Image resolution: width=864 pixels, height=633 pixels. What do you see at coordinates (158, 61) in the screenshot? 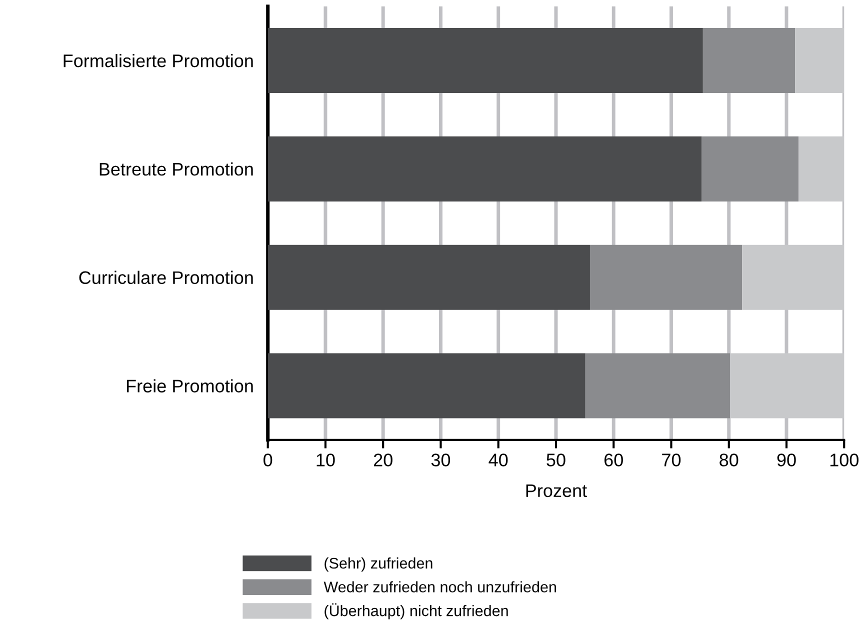
I see `y-tick-label: Formalisierte Promotion` at bounding box center [158, 61].